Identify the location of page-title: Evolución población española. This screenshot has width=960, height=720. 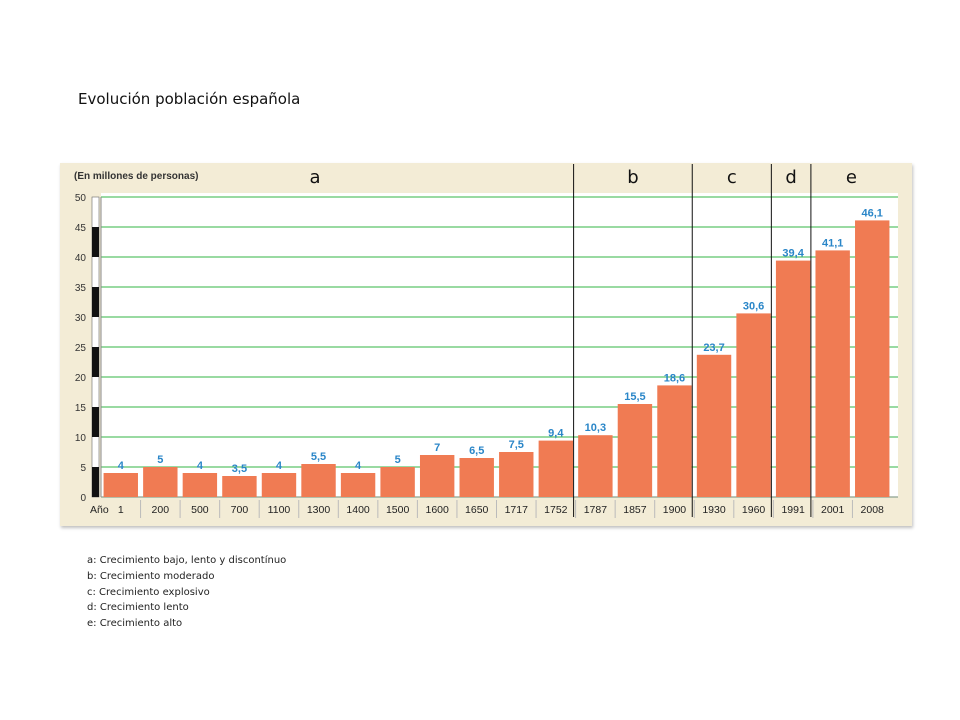
(189, 99).